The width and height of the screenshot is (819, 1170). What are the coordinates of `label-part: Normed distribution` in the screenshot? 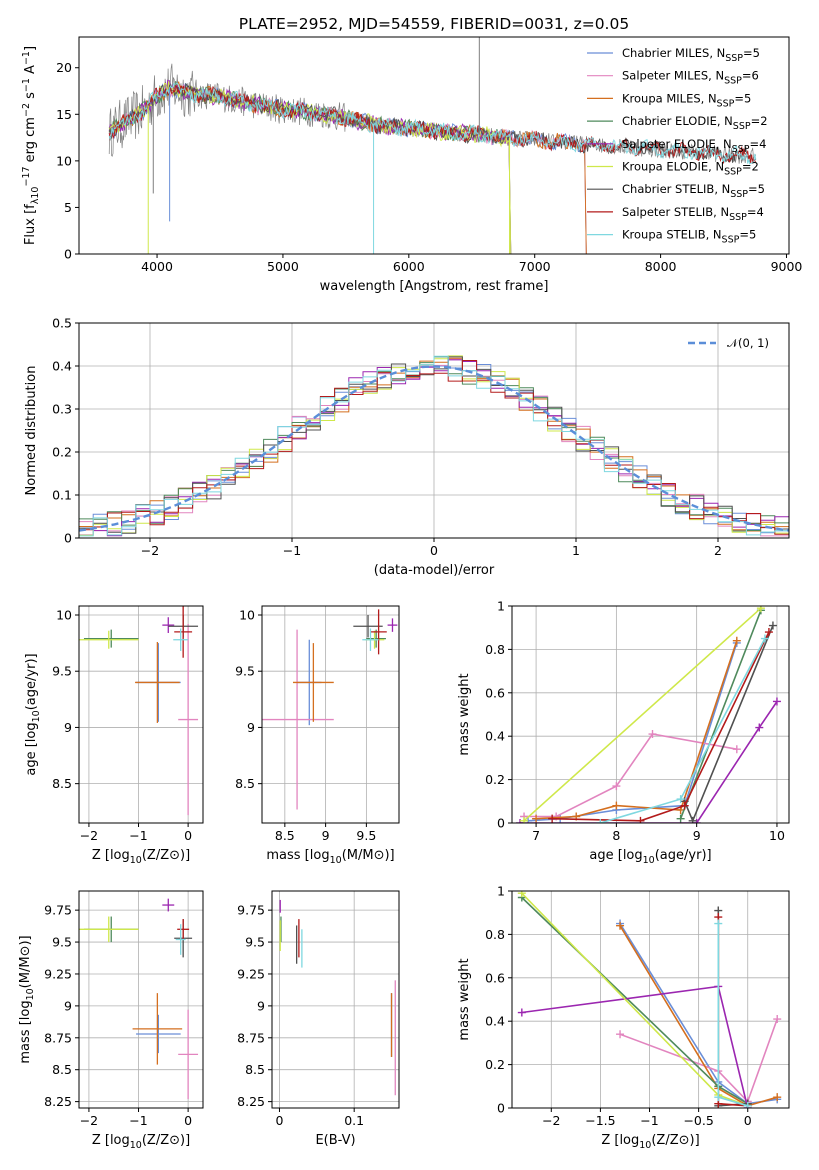 It's located at (31, 431).